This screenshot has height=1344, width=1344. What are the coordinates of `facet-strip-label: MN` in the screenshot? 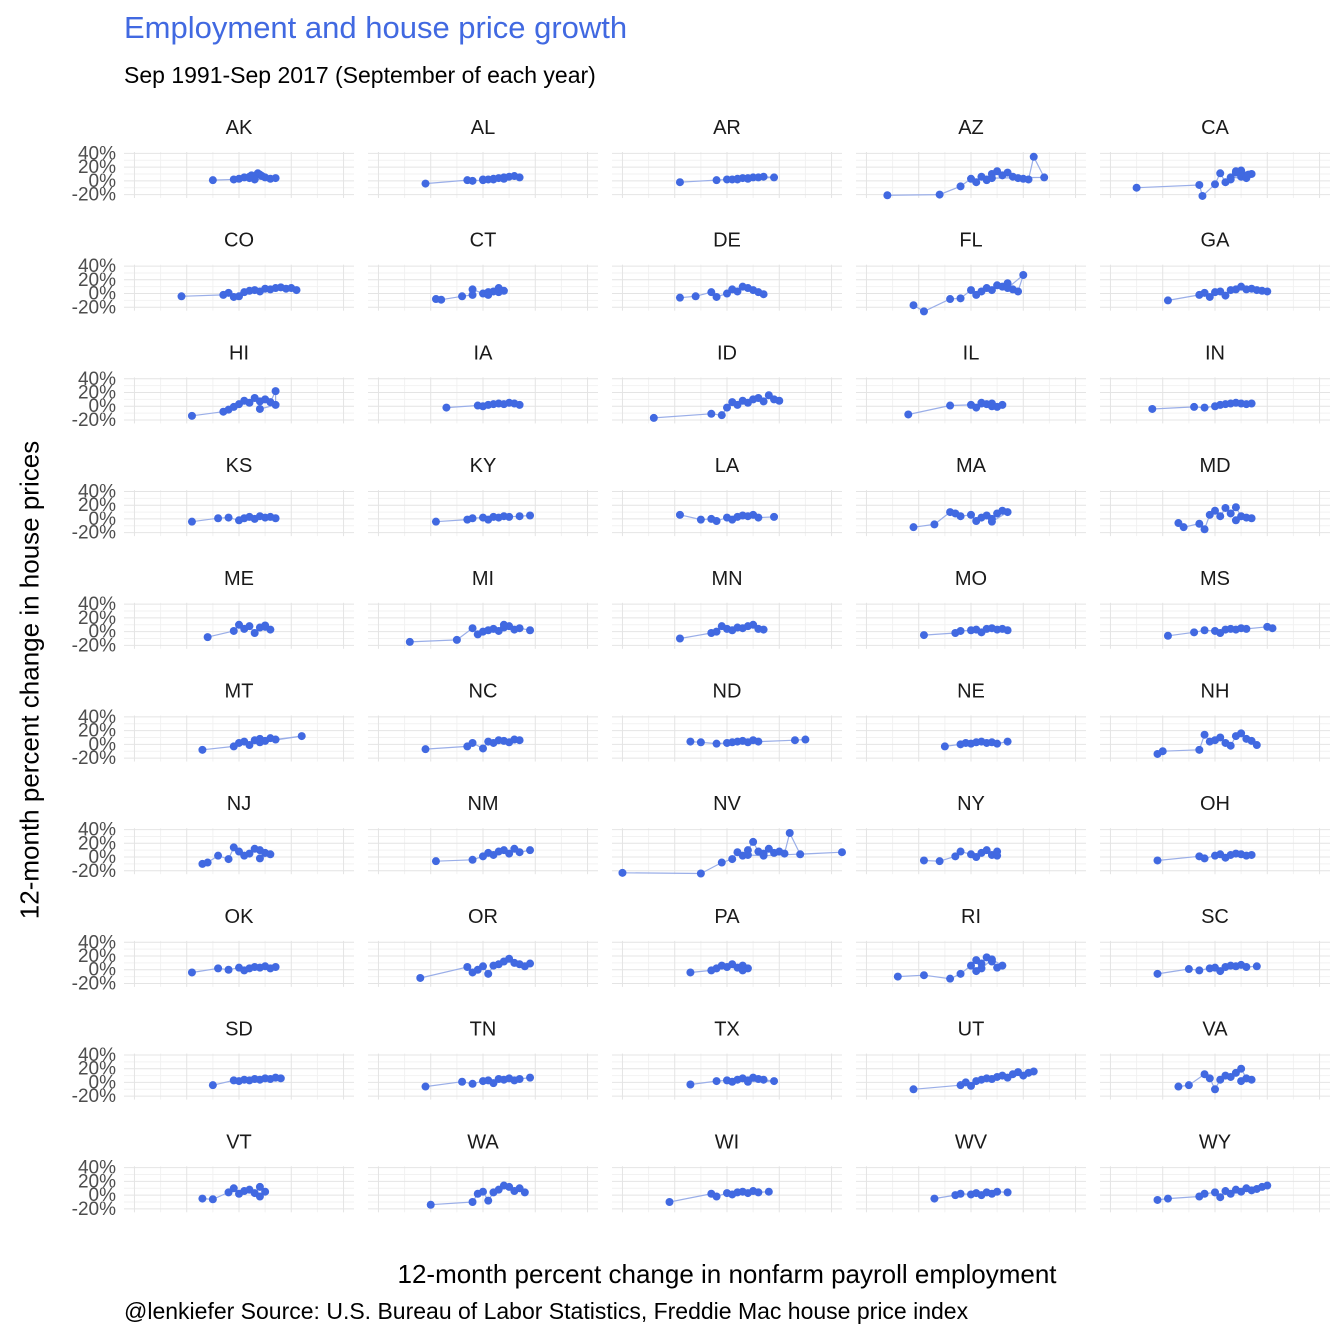 It's located at (726, 579).